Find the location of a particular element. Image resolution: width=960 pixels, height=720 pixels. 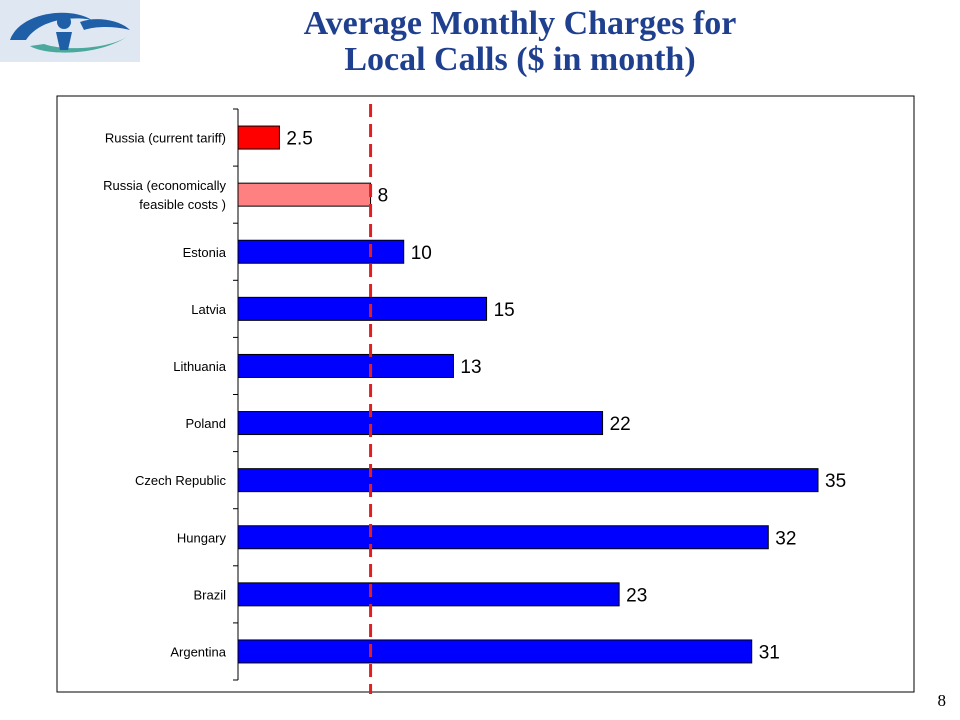

data-label: 23 is located at coordinates (636, 595).